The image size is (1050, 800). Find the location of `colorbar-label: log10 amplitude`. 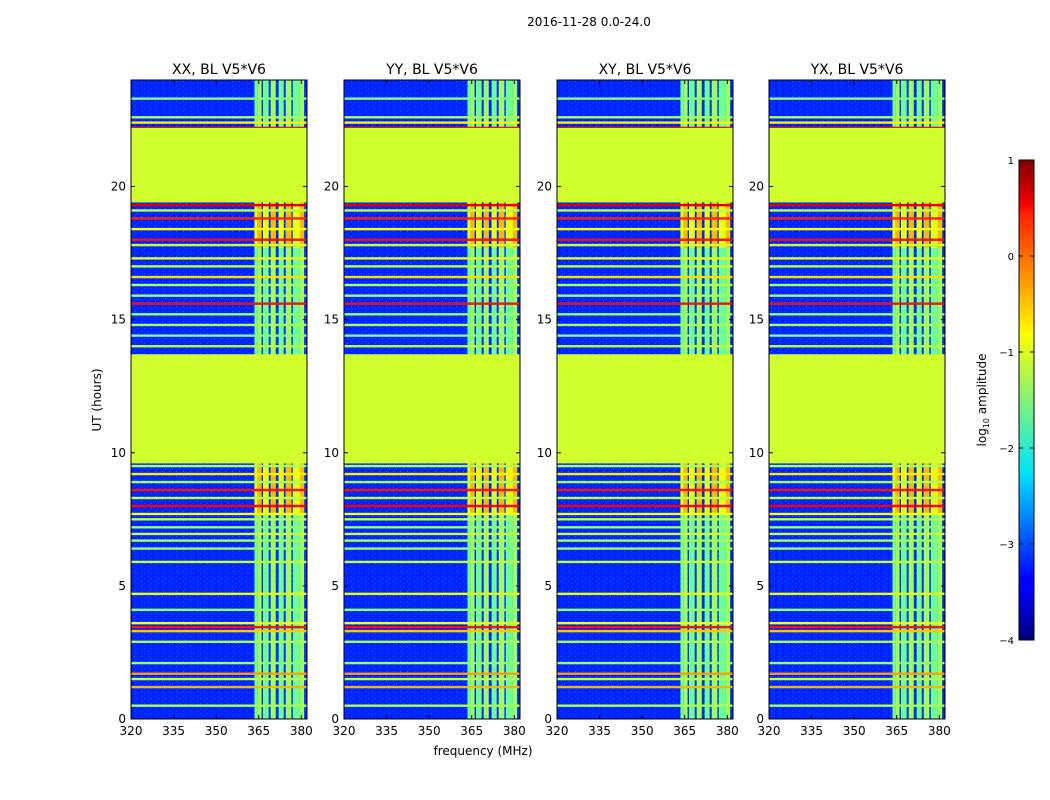

colorbar-label: log10 amplitude is located at coordinates (983, 400).